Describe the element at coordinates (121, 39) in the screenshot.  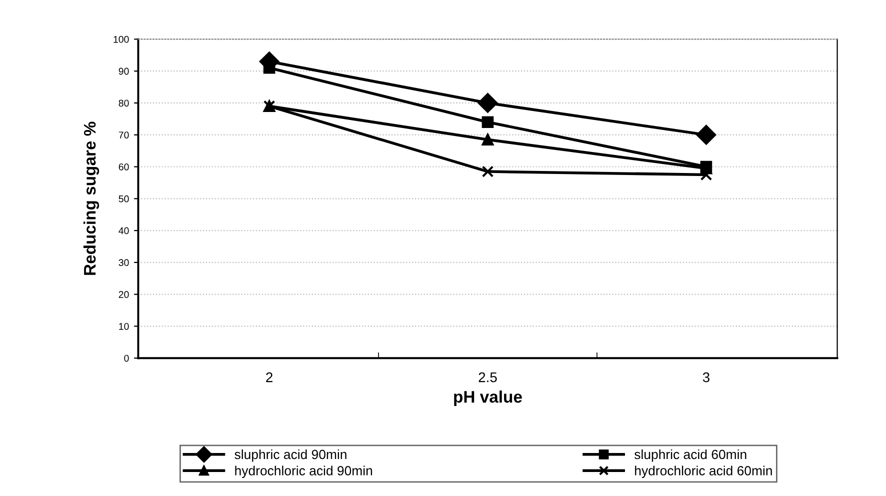
I see `y-tick-label: 100` at that location.